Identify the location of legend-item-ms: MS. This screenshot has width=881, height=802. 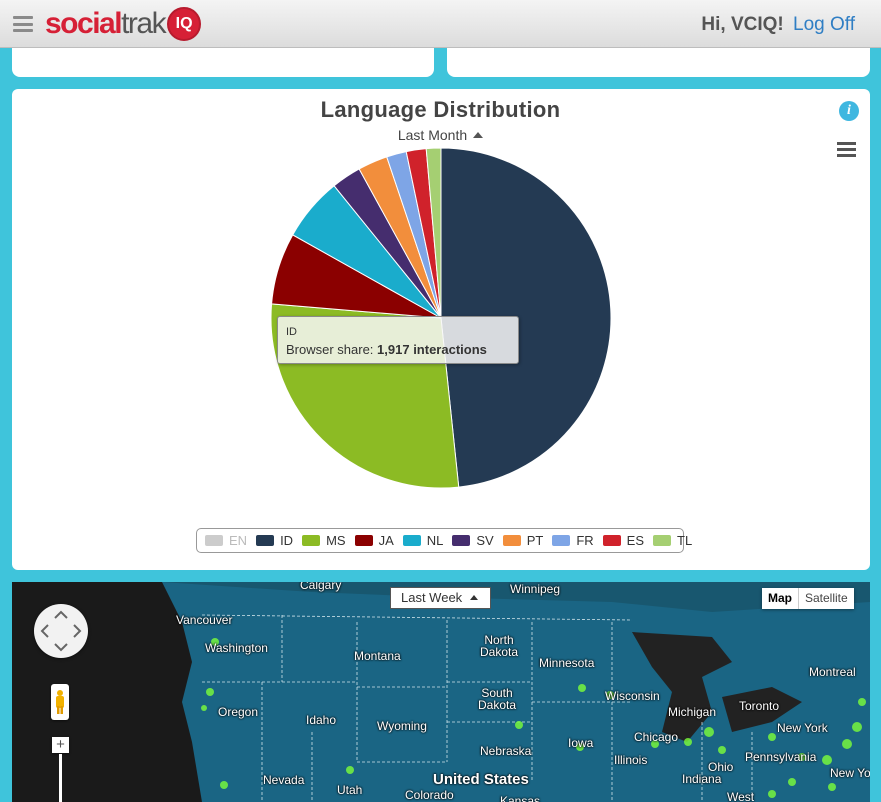
(324, 540).